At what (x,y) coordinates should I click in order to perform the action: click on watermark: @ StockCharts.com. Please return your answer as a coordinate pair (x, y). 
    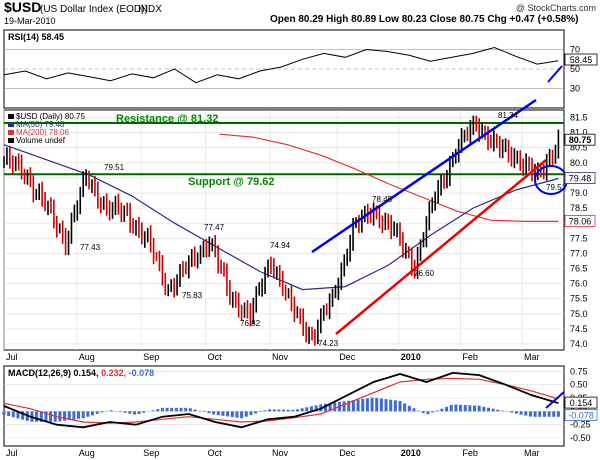
    Looking at the image, I should click on (556, 8).